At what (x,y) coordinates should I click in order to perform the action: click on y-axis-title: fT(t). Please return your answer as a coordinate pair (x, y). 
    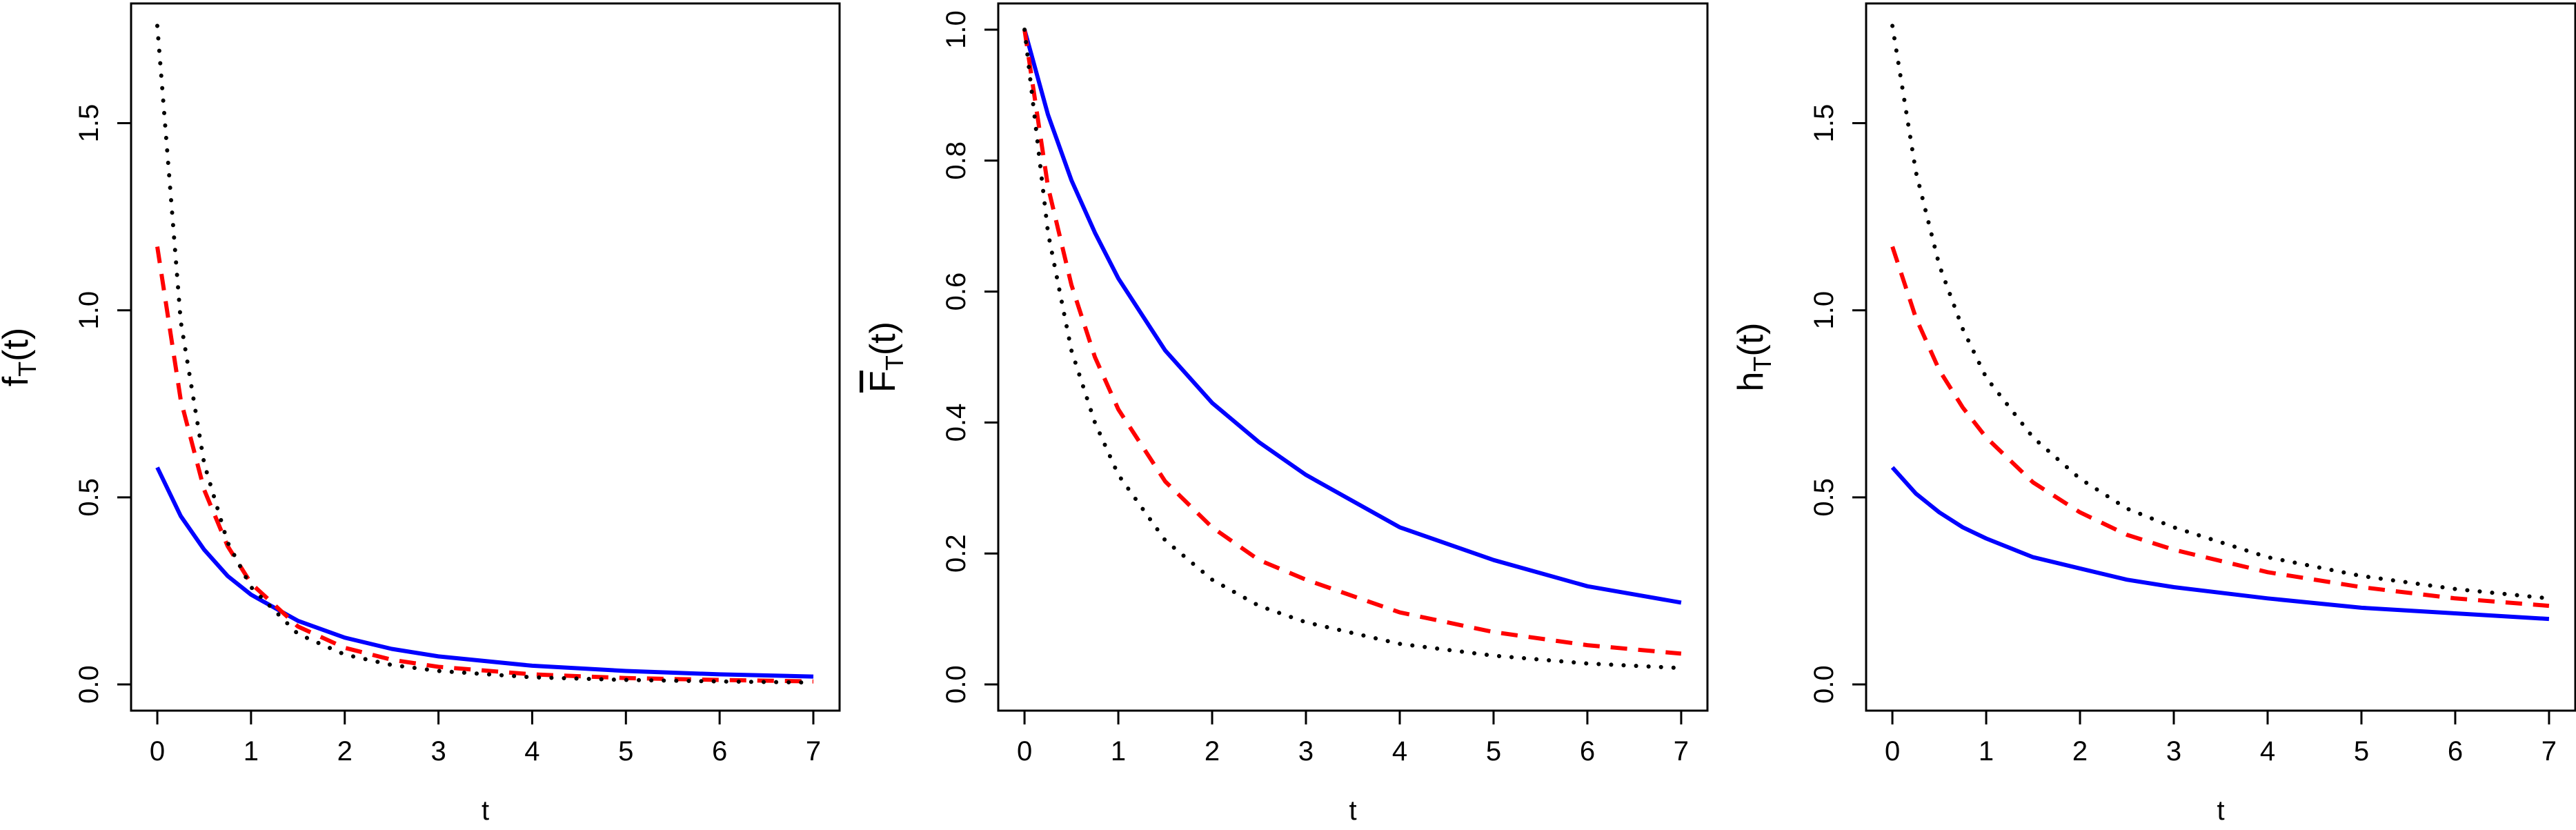
    Looking at the image, I should click on (20, 357).